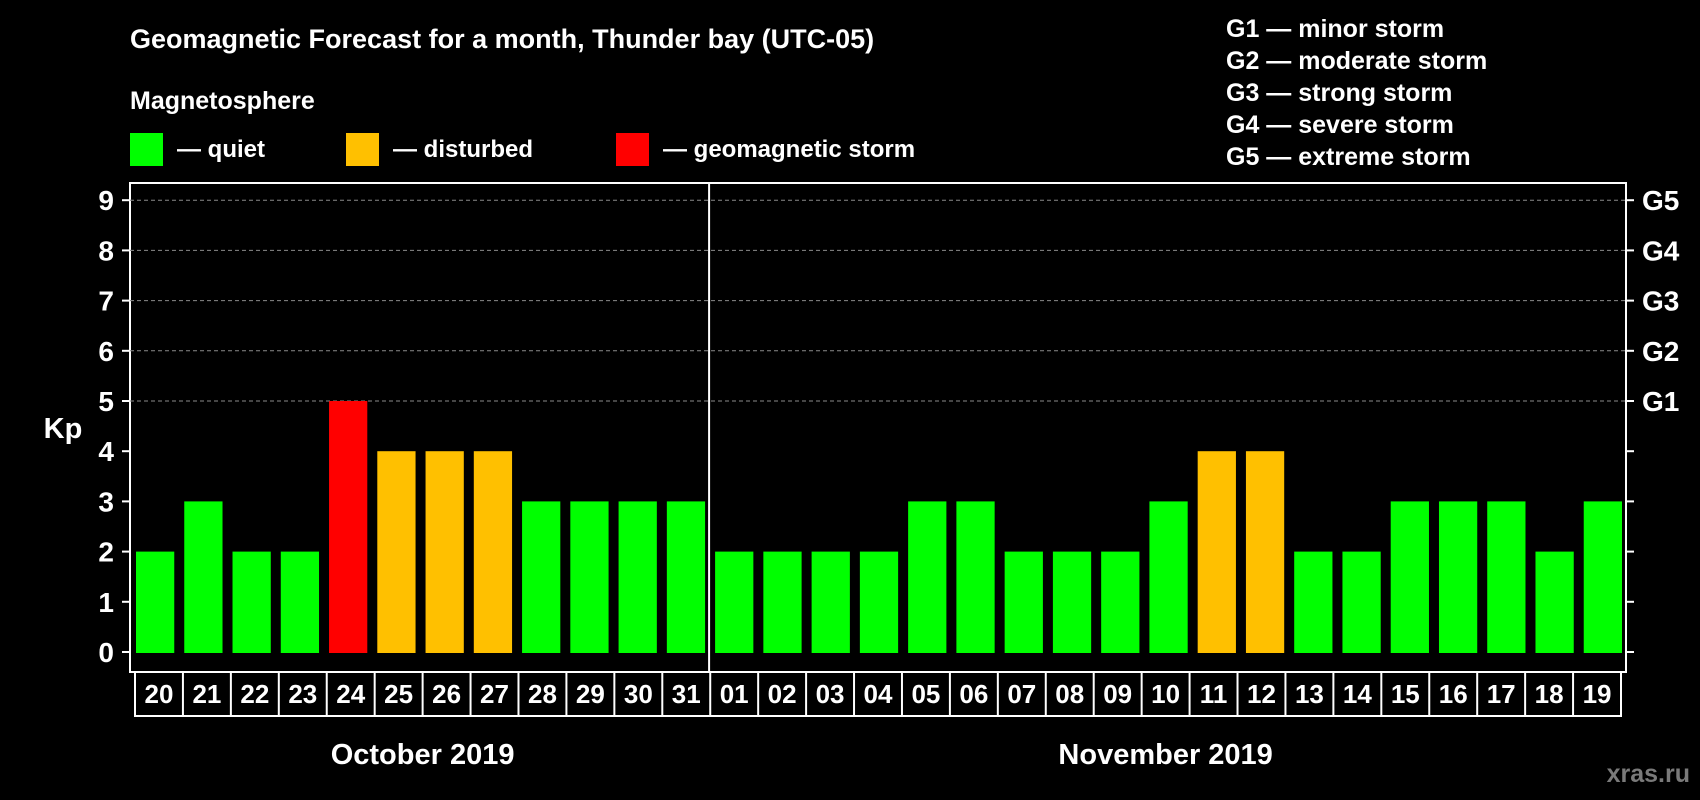 This screenshot has width=1700, height=800. I want to click on y-tick-label: 0, so click(106, 652).